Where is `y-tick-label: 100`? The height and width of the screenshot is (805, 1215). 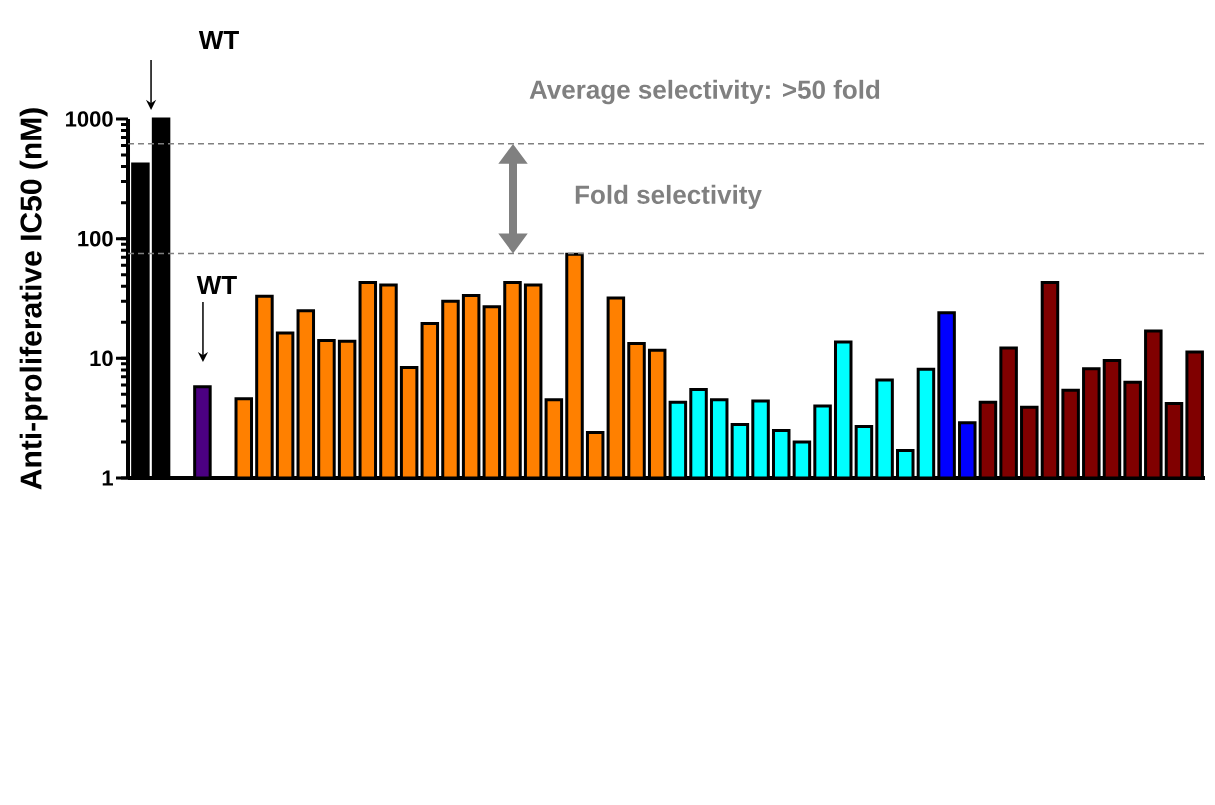
y-tick-label: 100 is located at coordinates (95, 238).